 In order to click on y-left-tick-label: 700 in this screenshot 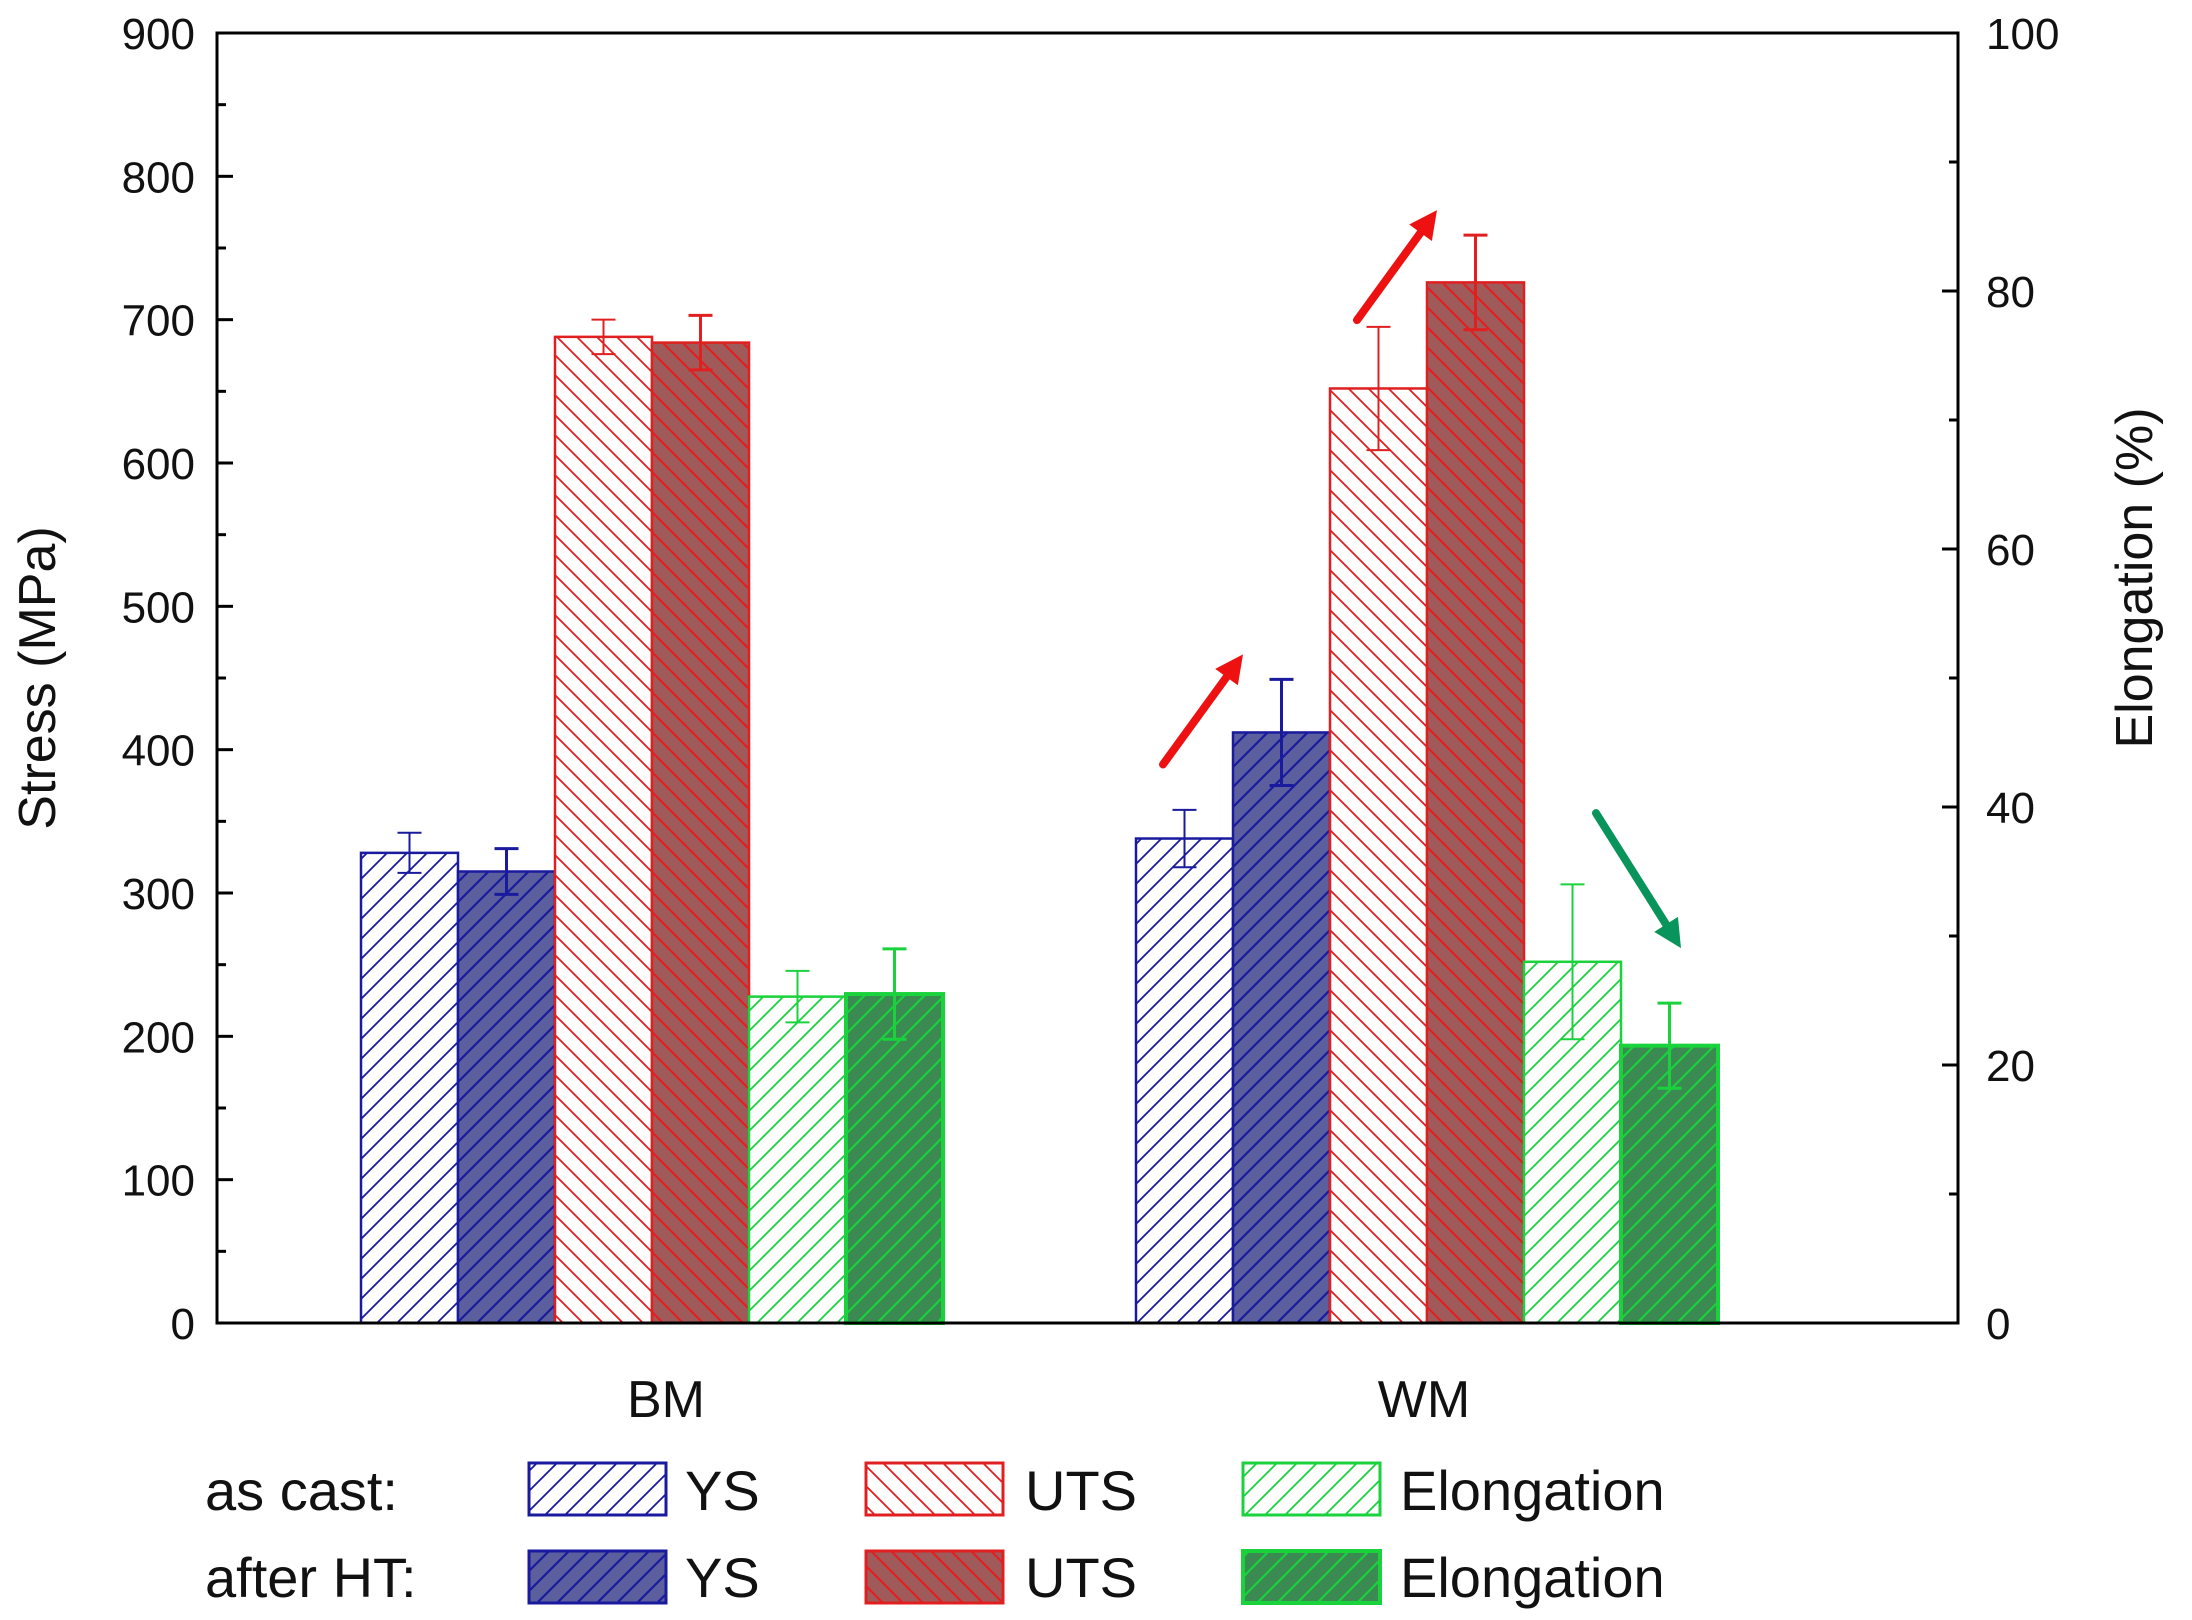, I will do `click(158, 321)`.